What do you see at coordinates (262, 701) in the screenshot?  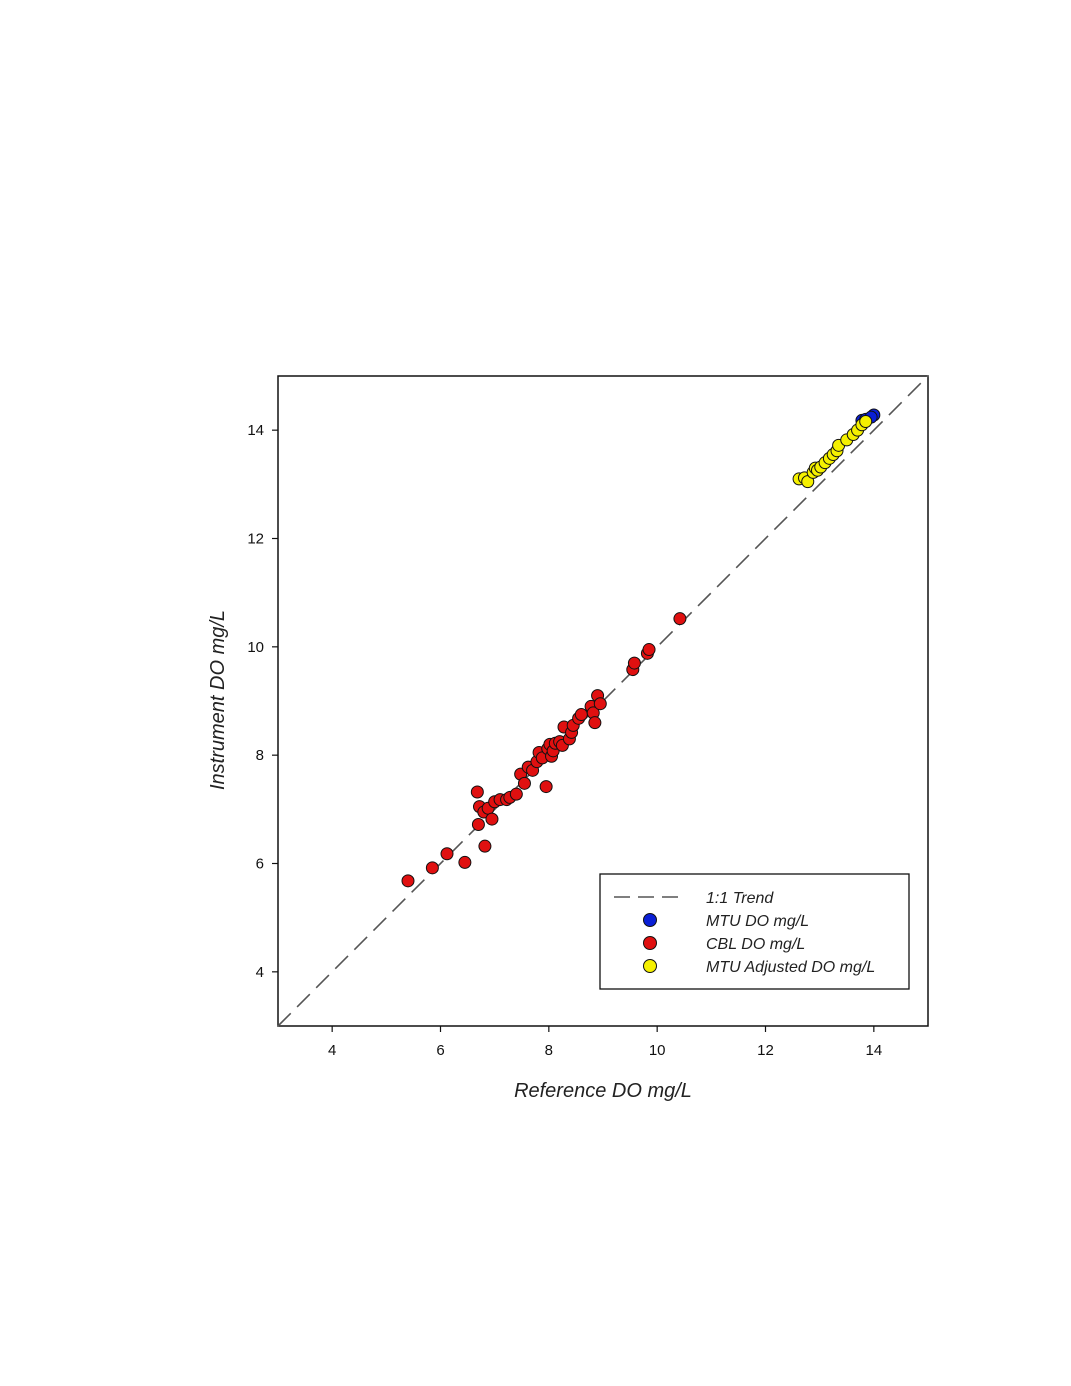 I see `y-axis: 4 6 8 10 12 14` at bounding box center [262, 701].